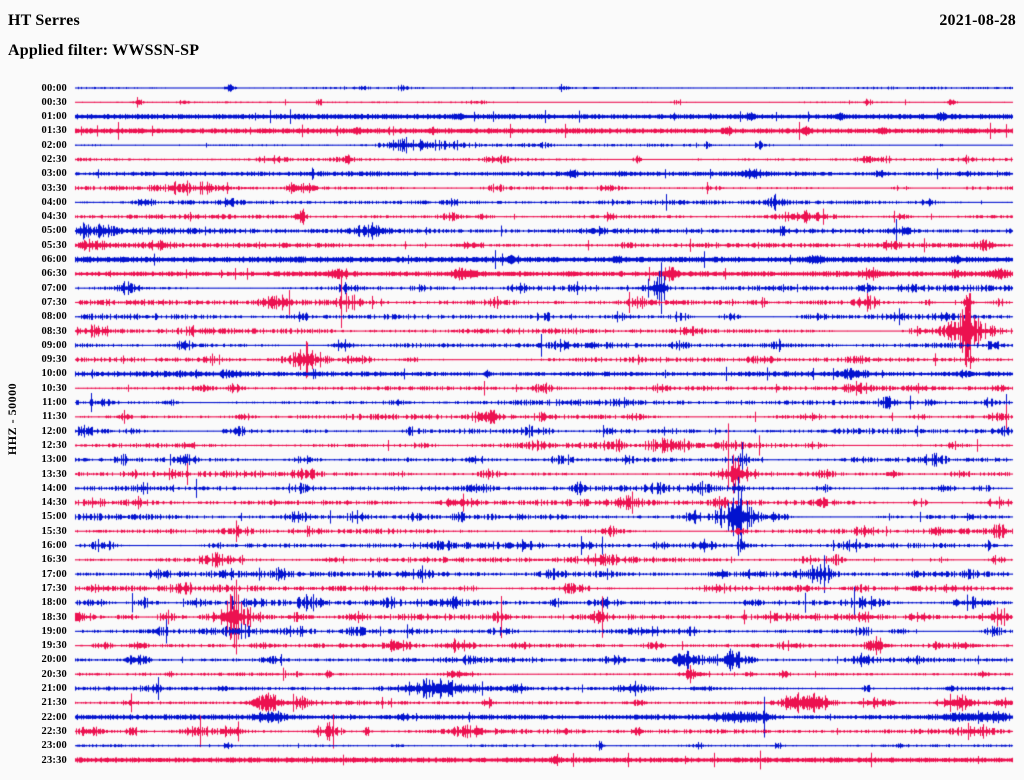 The image size is (1024, 780). What do you see at coordinates (54, 617) in the screenshot?
I see `time-label: 18:30` at bounding box center [54, 617].